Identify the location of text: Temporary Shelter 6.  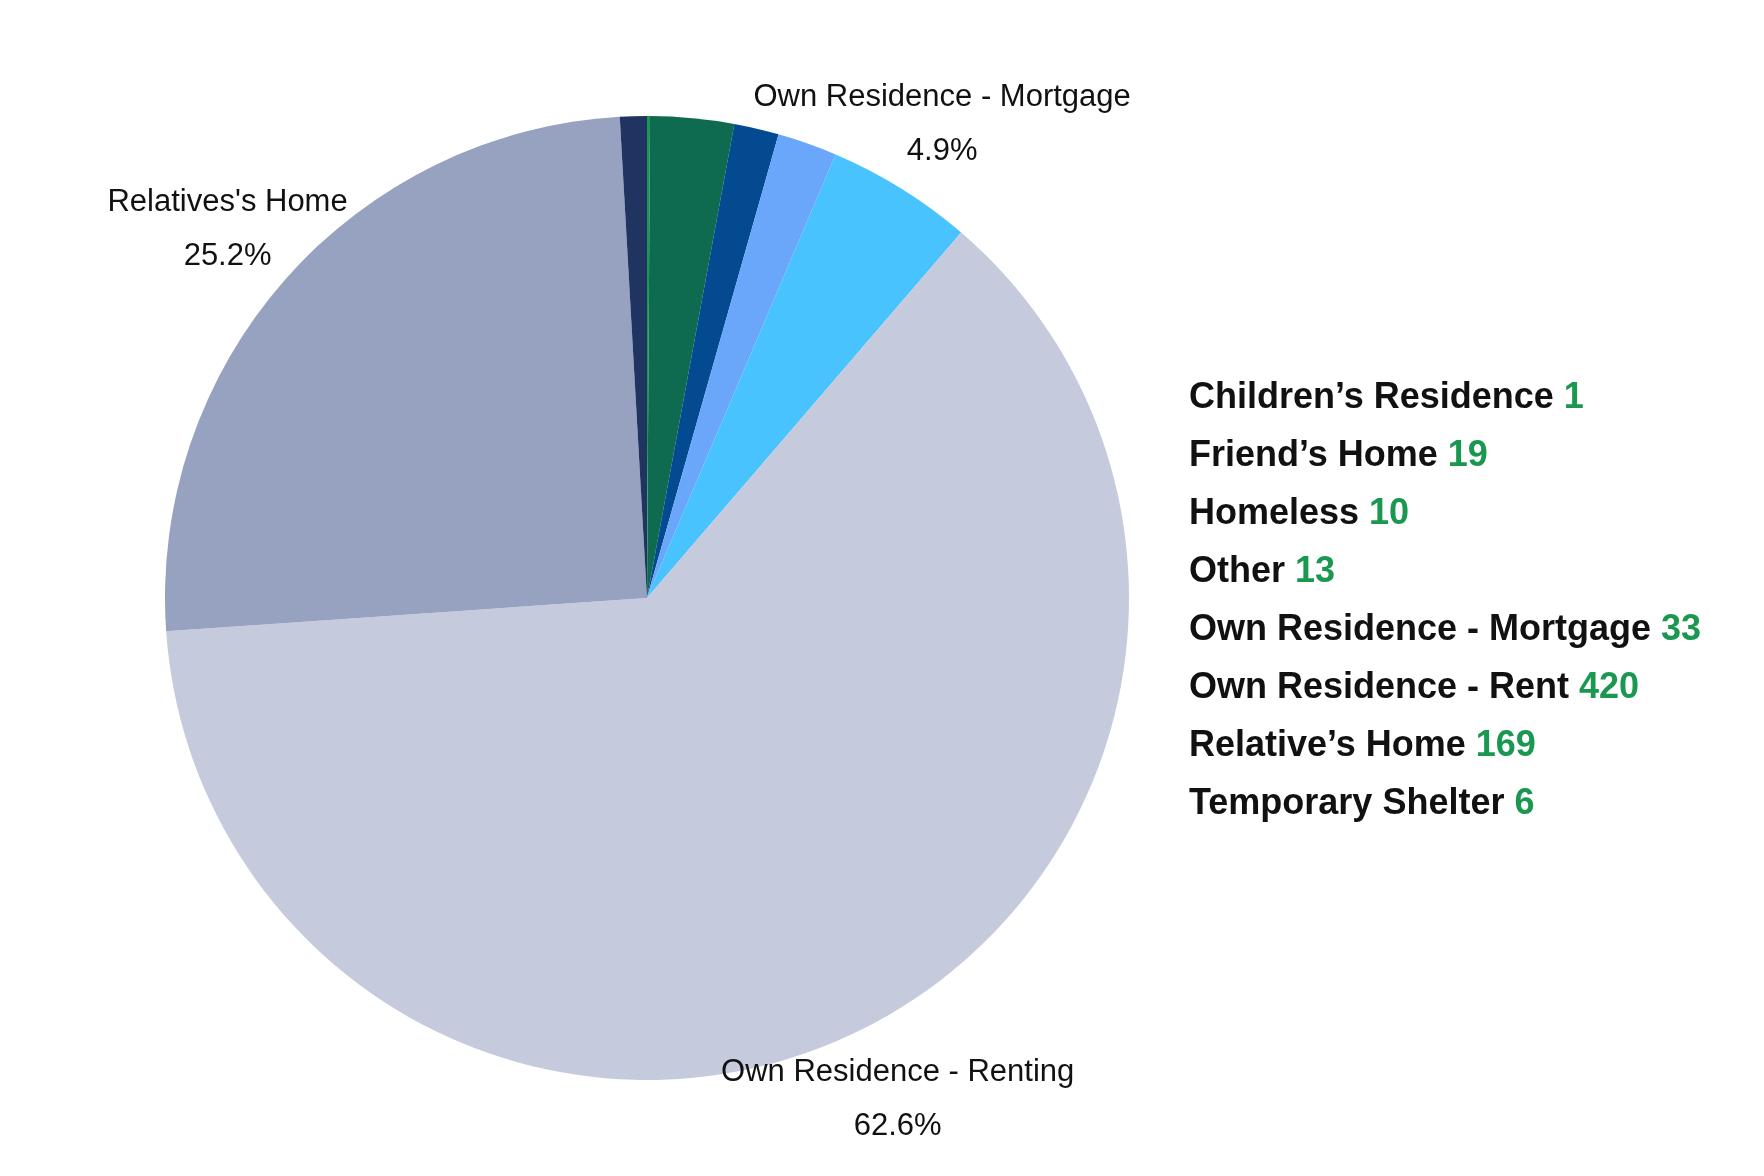
(1362, 801).